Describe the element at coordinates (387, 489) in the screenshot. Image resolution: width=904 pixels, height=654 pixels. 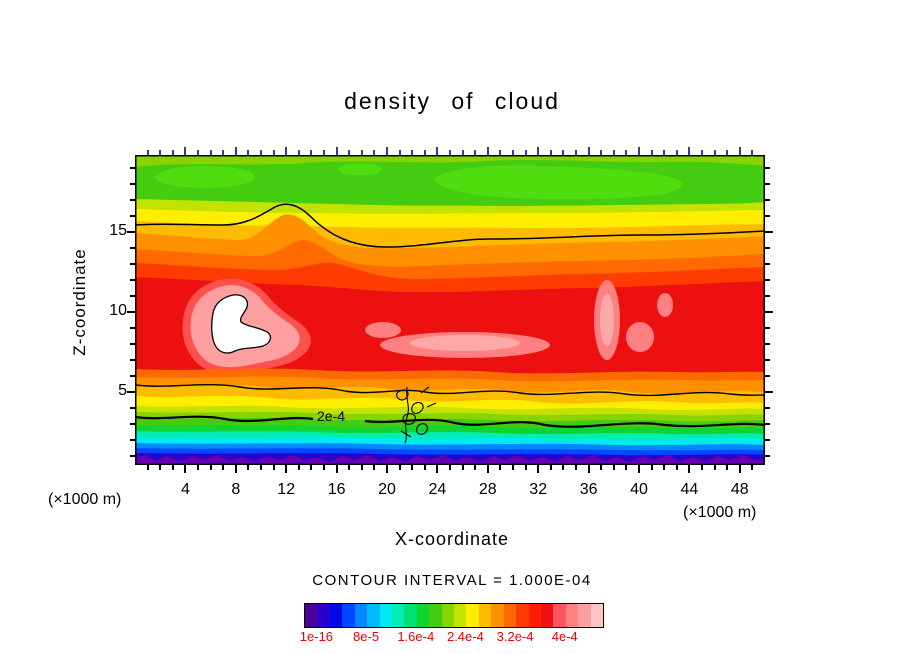
I see `x-tick-label: 20` at that location.